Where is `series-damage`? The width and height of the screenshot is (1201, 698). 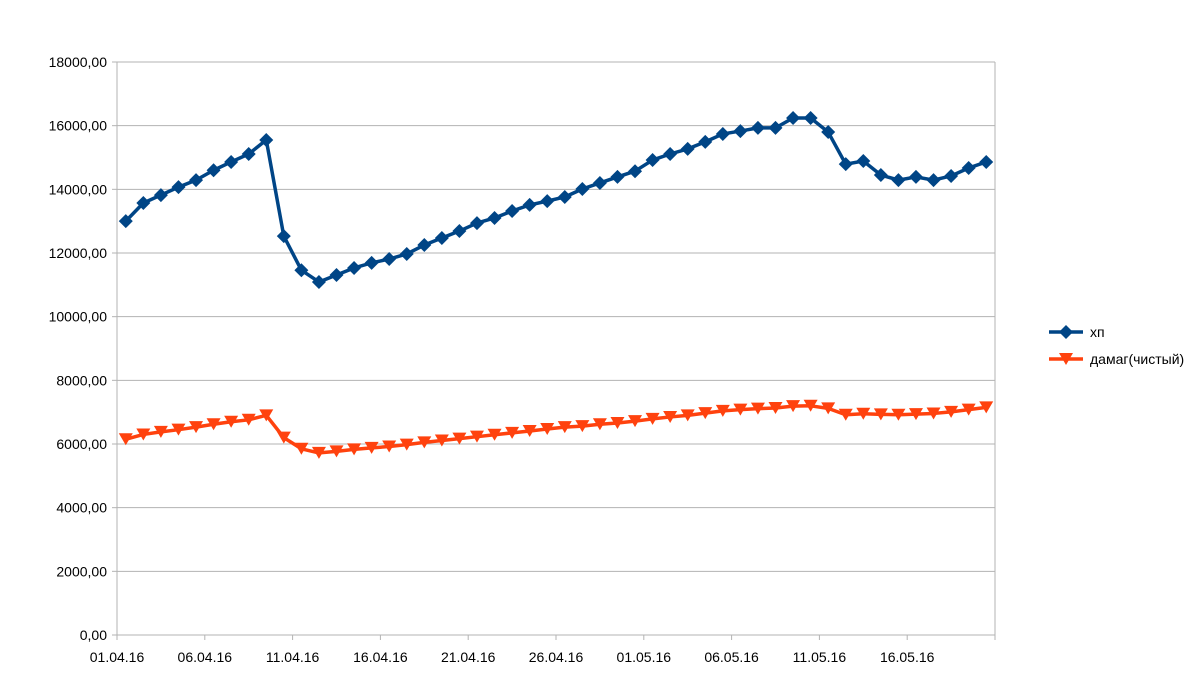 series-damage is located at coordinates (556, 429).